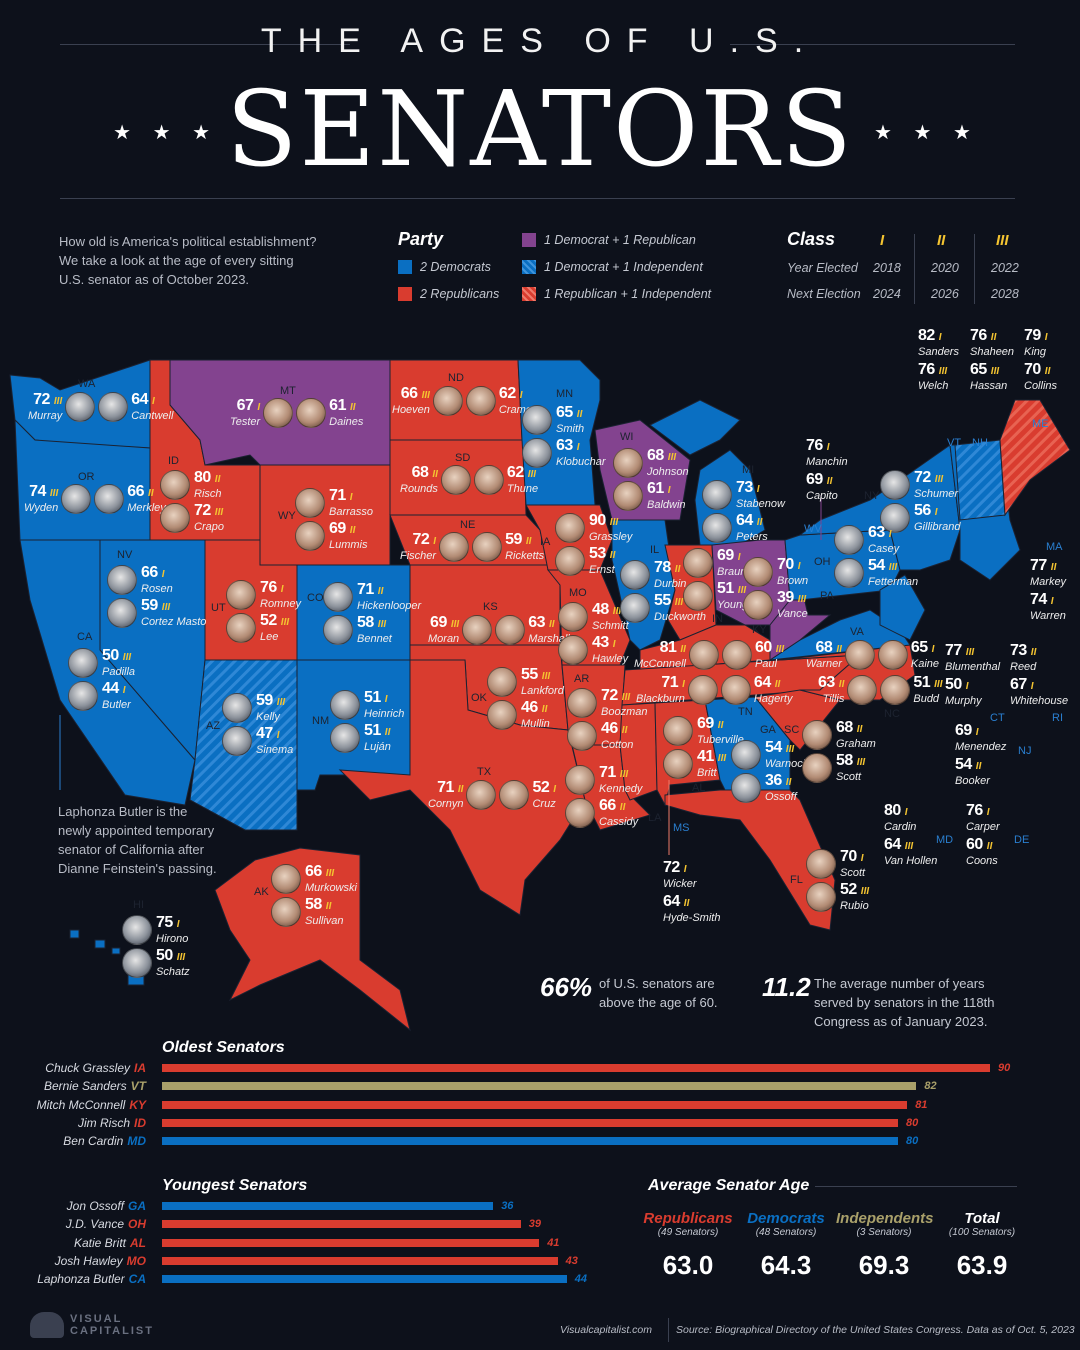 This screenshot has width=1080, height=1350. Describe the element at coordinates (827, 447) in the screenshot. I see `senator-age-line: 76 I` at that location.